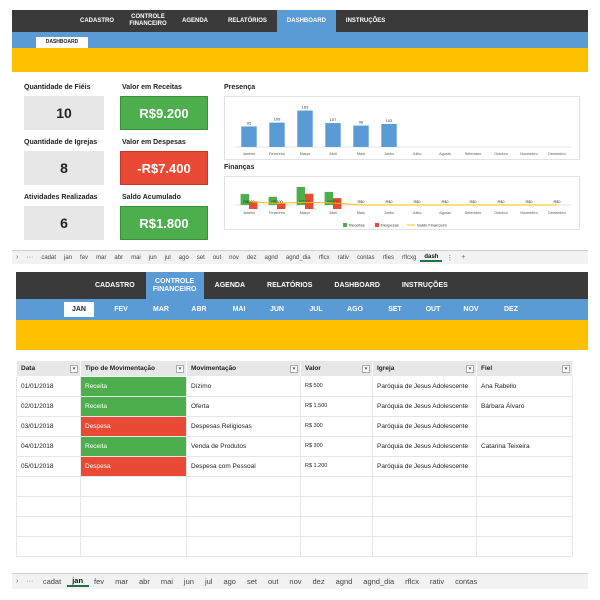 The image size is (600, 600). Describe the element at coordinates (48, 446) in the screenshot. I see `cell-data: 04/01/2018` at that location.